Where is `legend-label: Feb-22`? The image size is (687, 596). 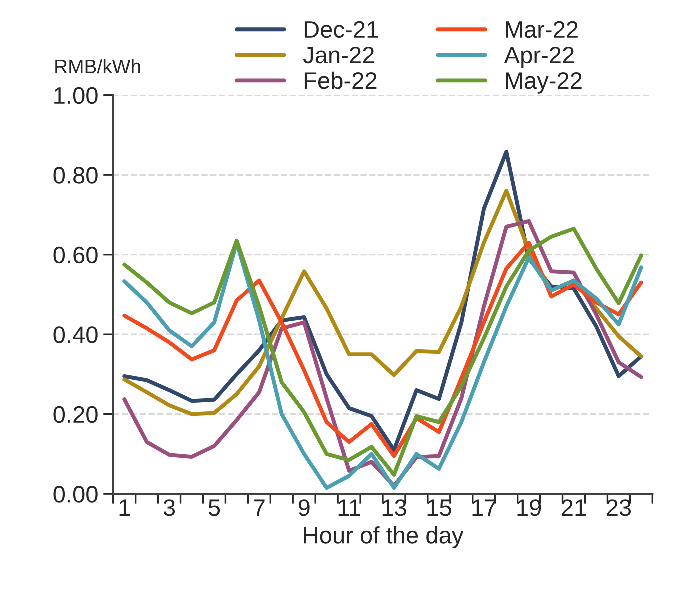 legend-label: Feb-22 is located at coordinates (340, 81).